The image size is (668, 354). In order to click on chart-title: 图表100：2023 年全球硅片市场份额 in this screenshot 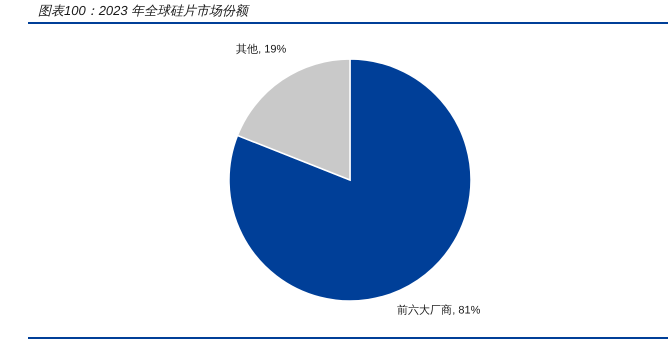, I will do `click(143, 11)`.